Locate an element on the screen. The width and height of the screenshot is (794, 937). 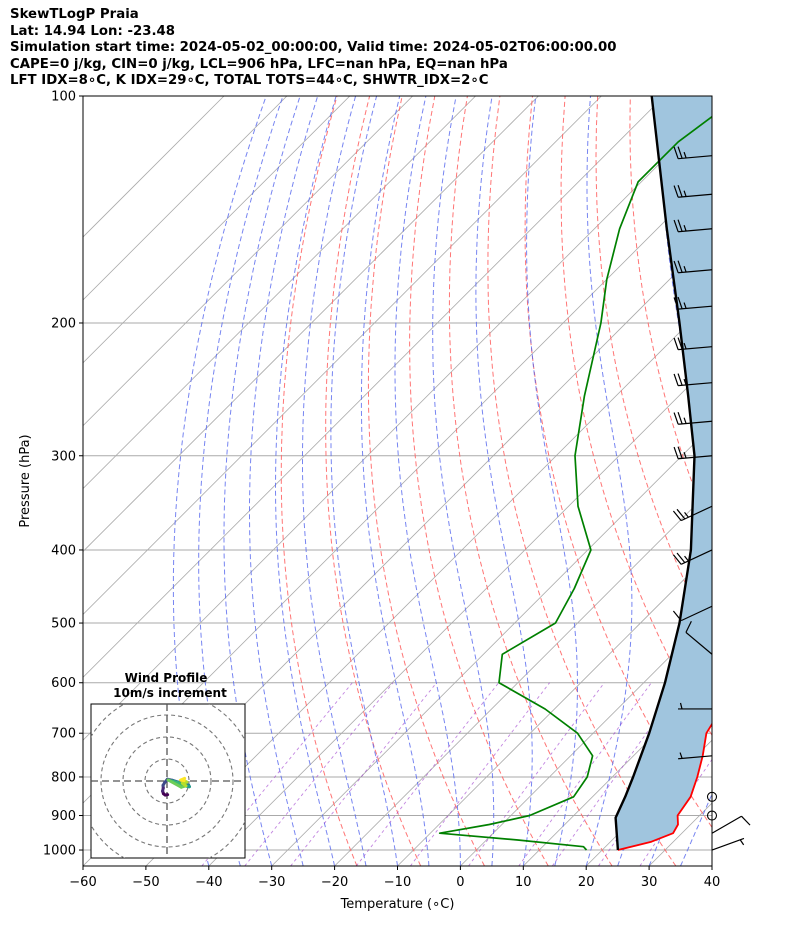
y-tick-label: 700 is located at coordinates (63, 734).